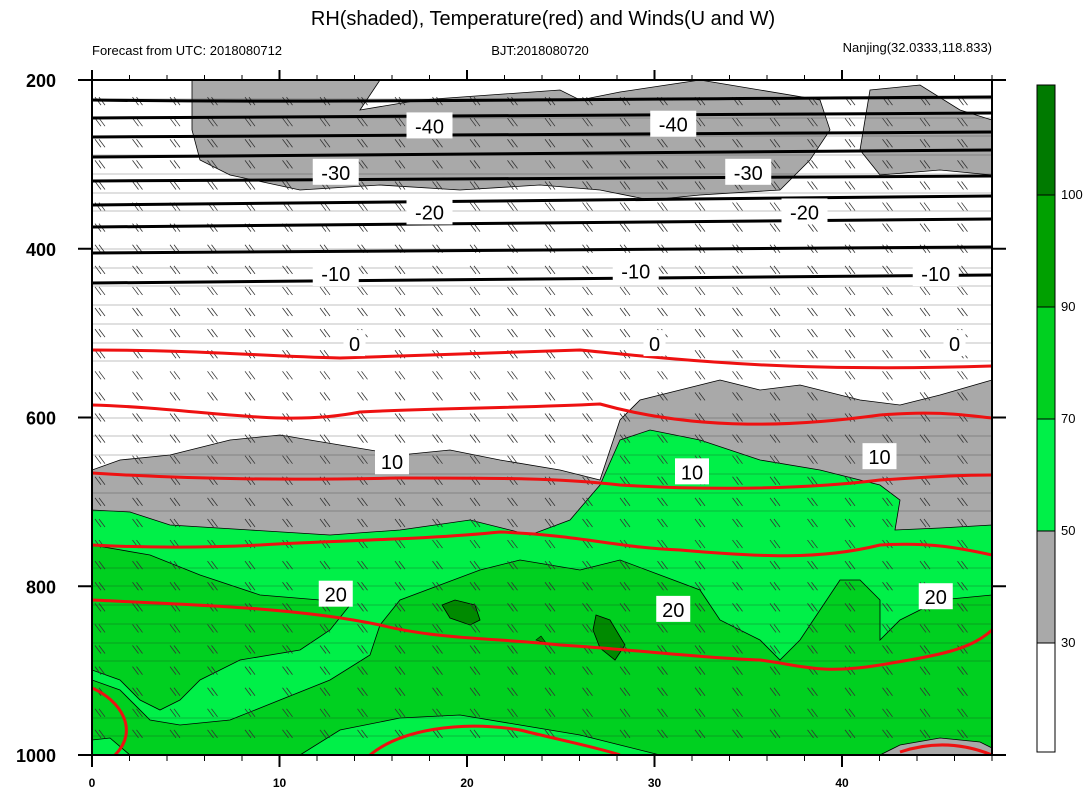 The height and width of the screenshot is (806, 1087). I want to click on y-tick-label: 600, so click(41, 419).